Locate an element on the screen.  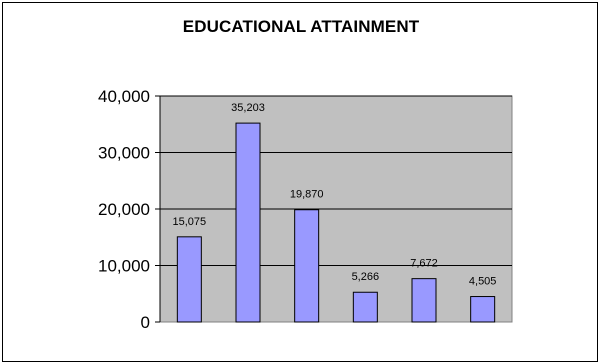
y-tick-label: 10,000 is located at coordinates (124, 266).